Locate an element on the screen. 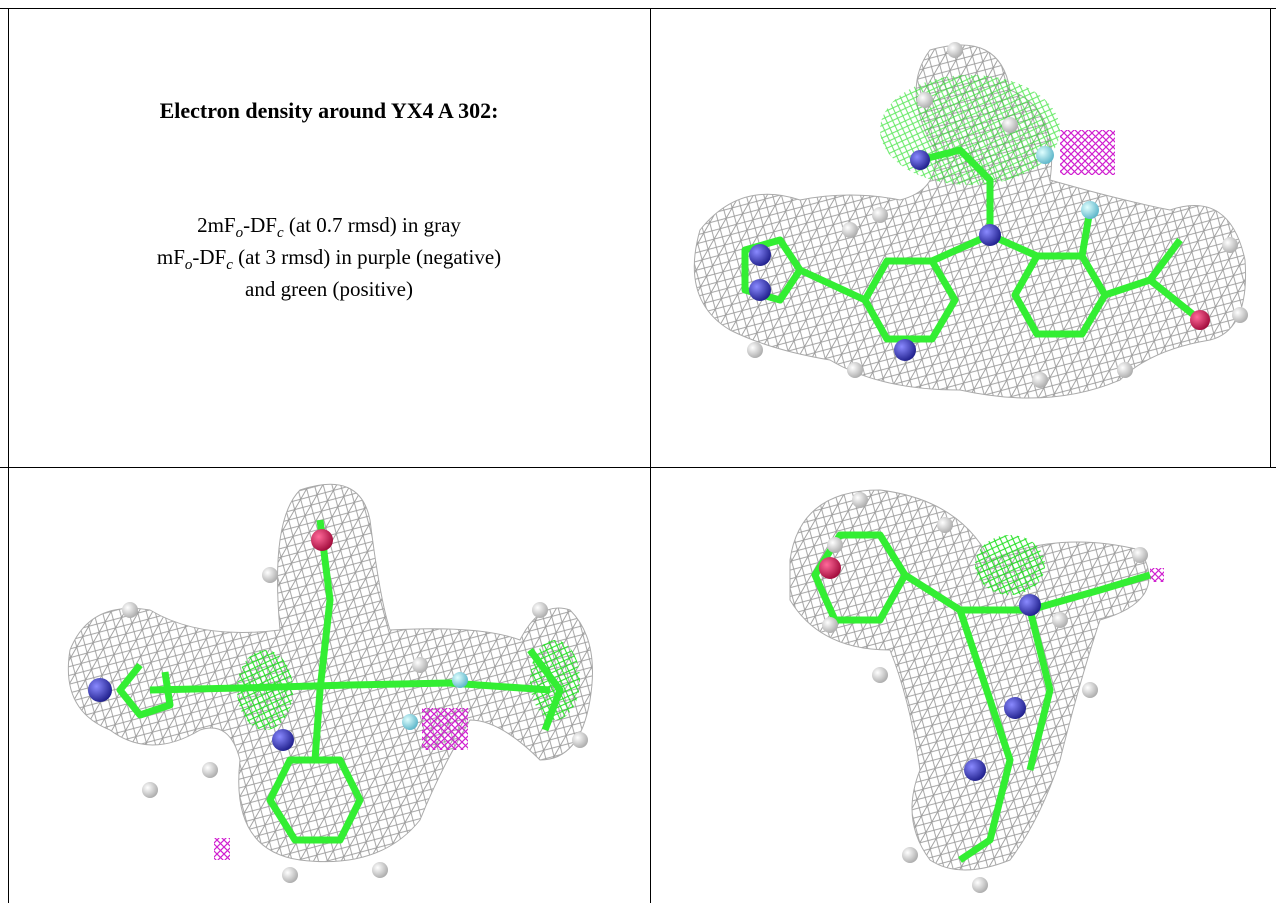 The image size is (1276, 903). caption-text: mF is located at coordinates (171, 257).